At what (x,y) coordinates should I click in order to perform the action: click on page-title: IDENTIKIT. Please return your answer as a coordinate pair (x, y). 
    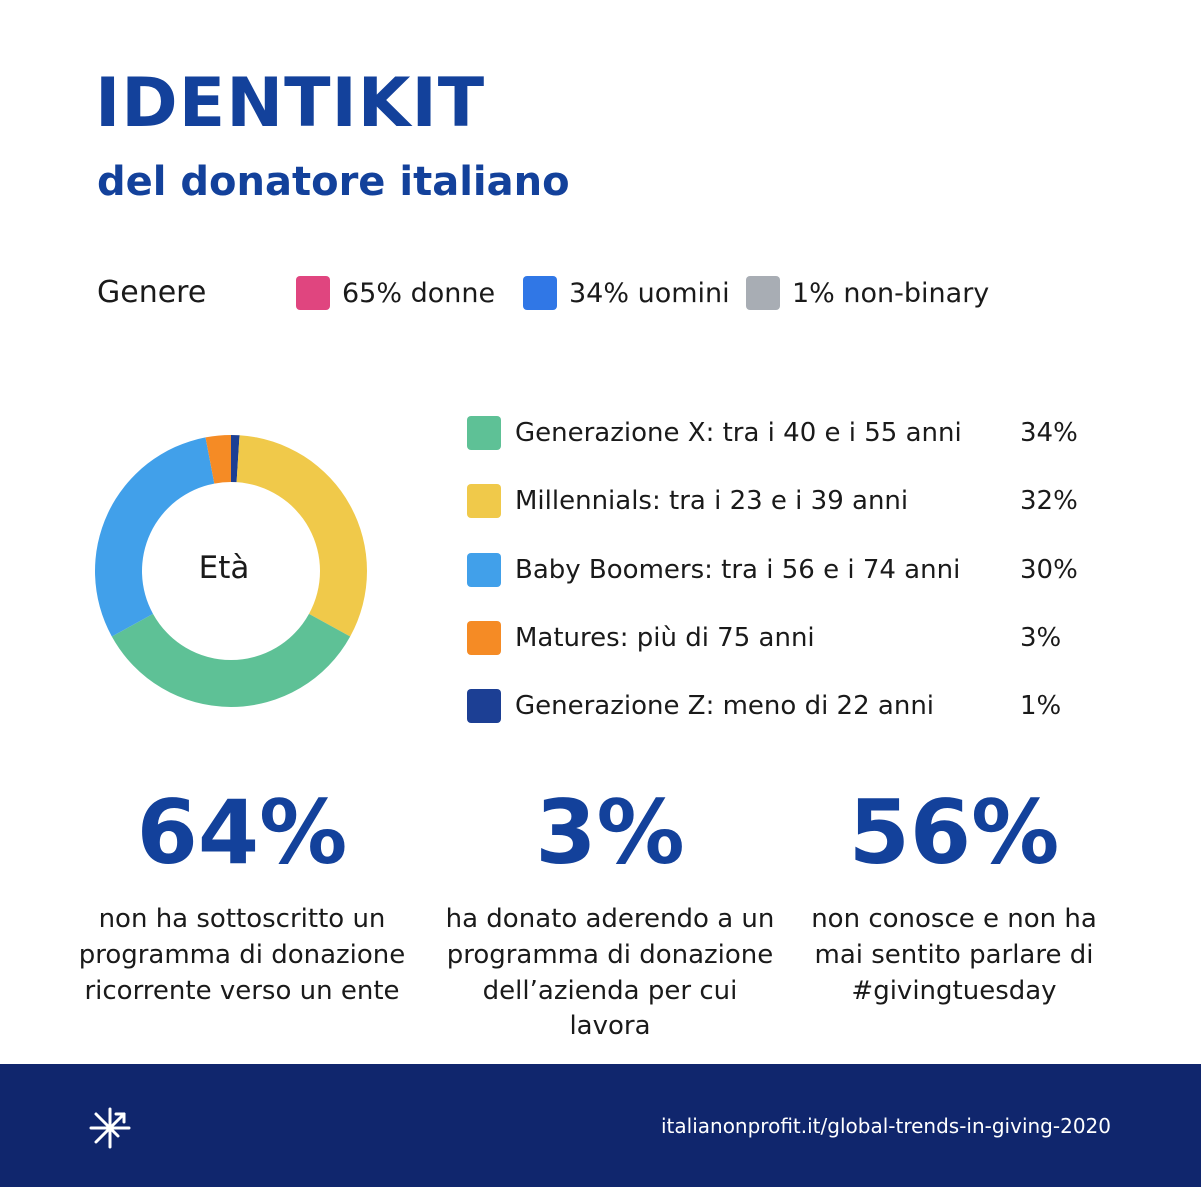
    Looking at the image, I should click on (290, 103).